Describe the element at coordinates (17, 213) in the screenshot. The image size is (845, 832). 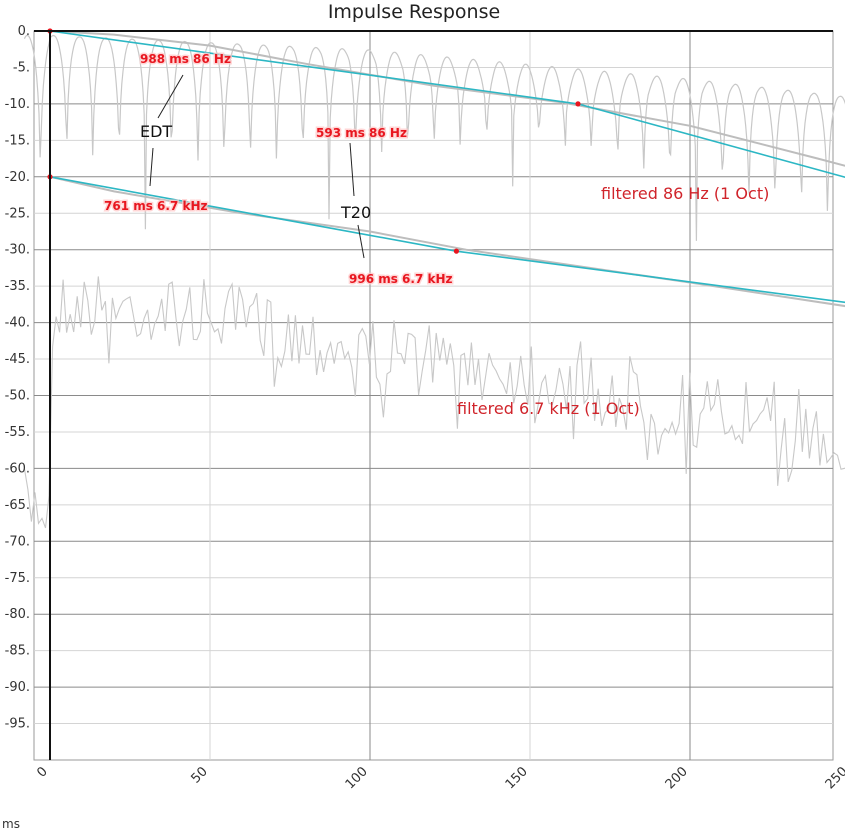
I see `y-tick-label: -25.` at that location.